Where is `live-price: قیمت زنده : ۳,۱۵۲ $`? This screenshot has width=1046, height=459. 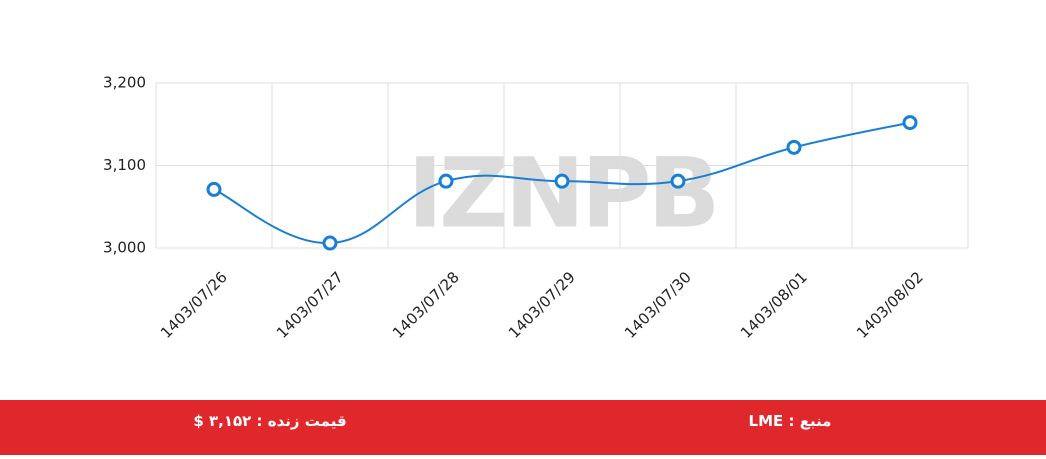 live-price: قیمت زنده : ۳,۱۵۲ $ is located at coordinates (270, 421).